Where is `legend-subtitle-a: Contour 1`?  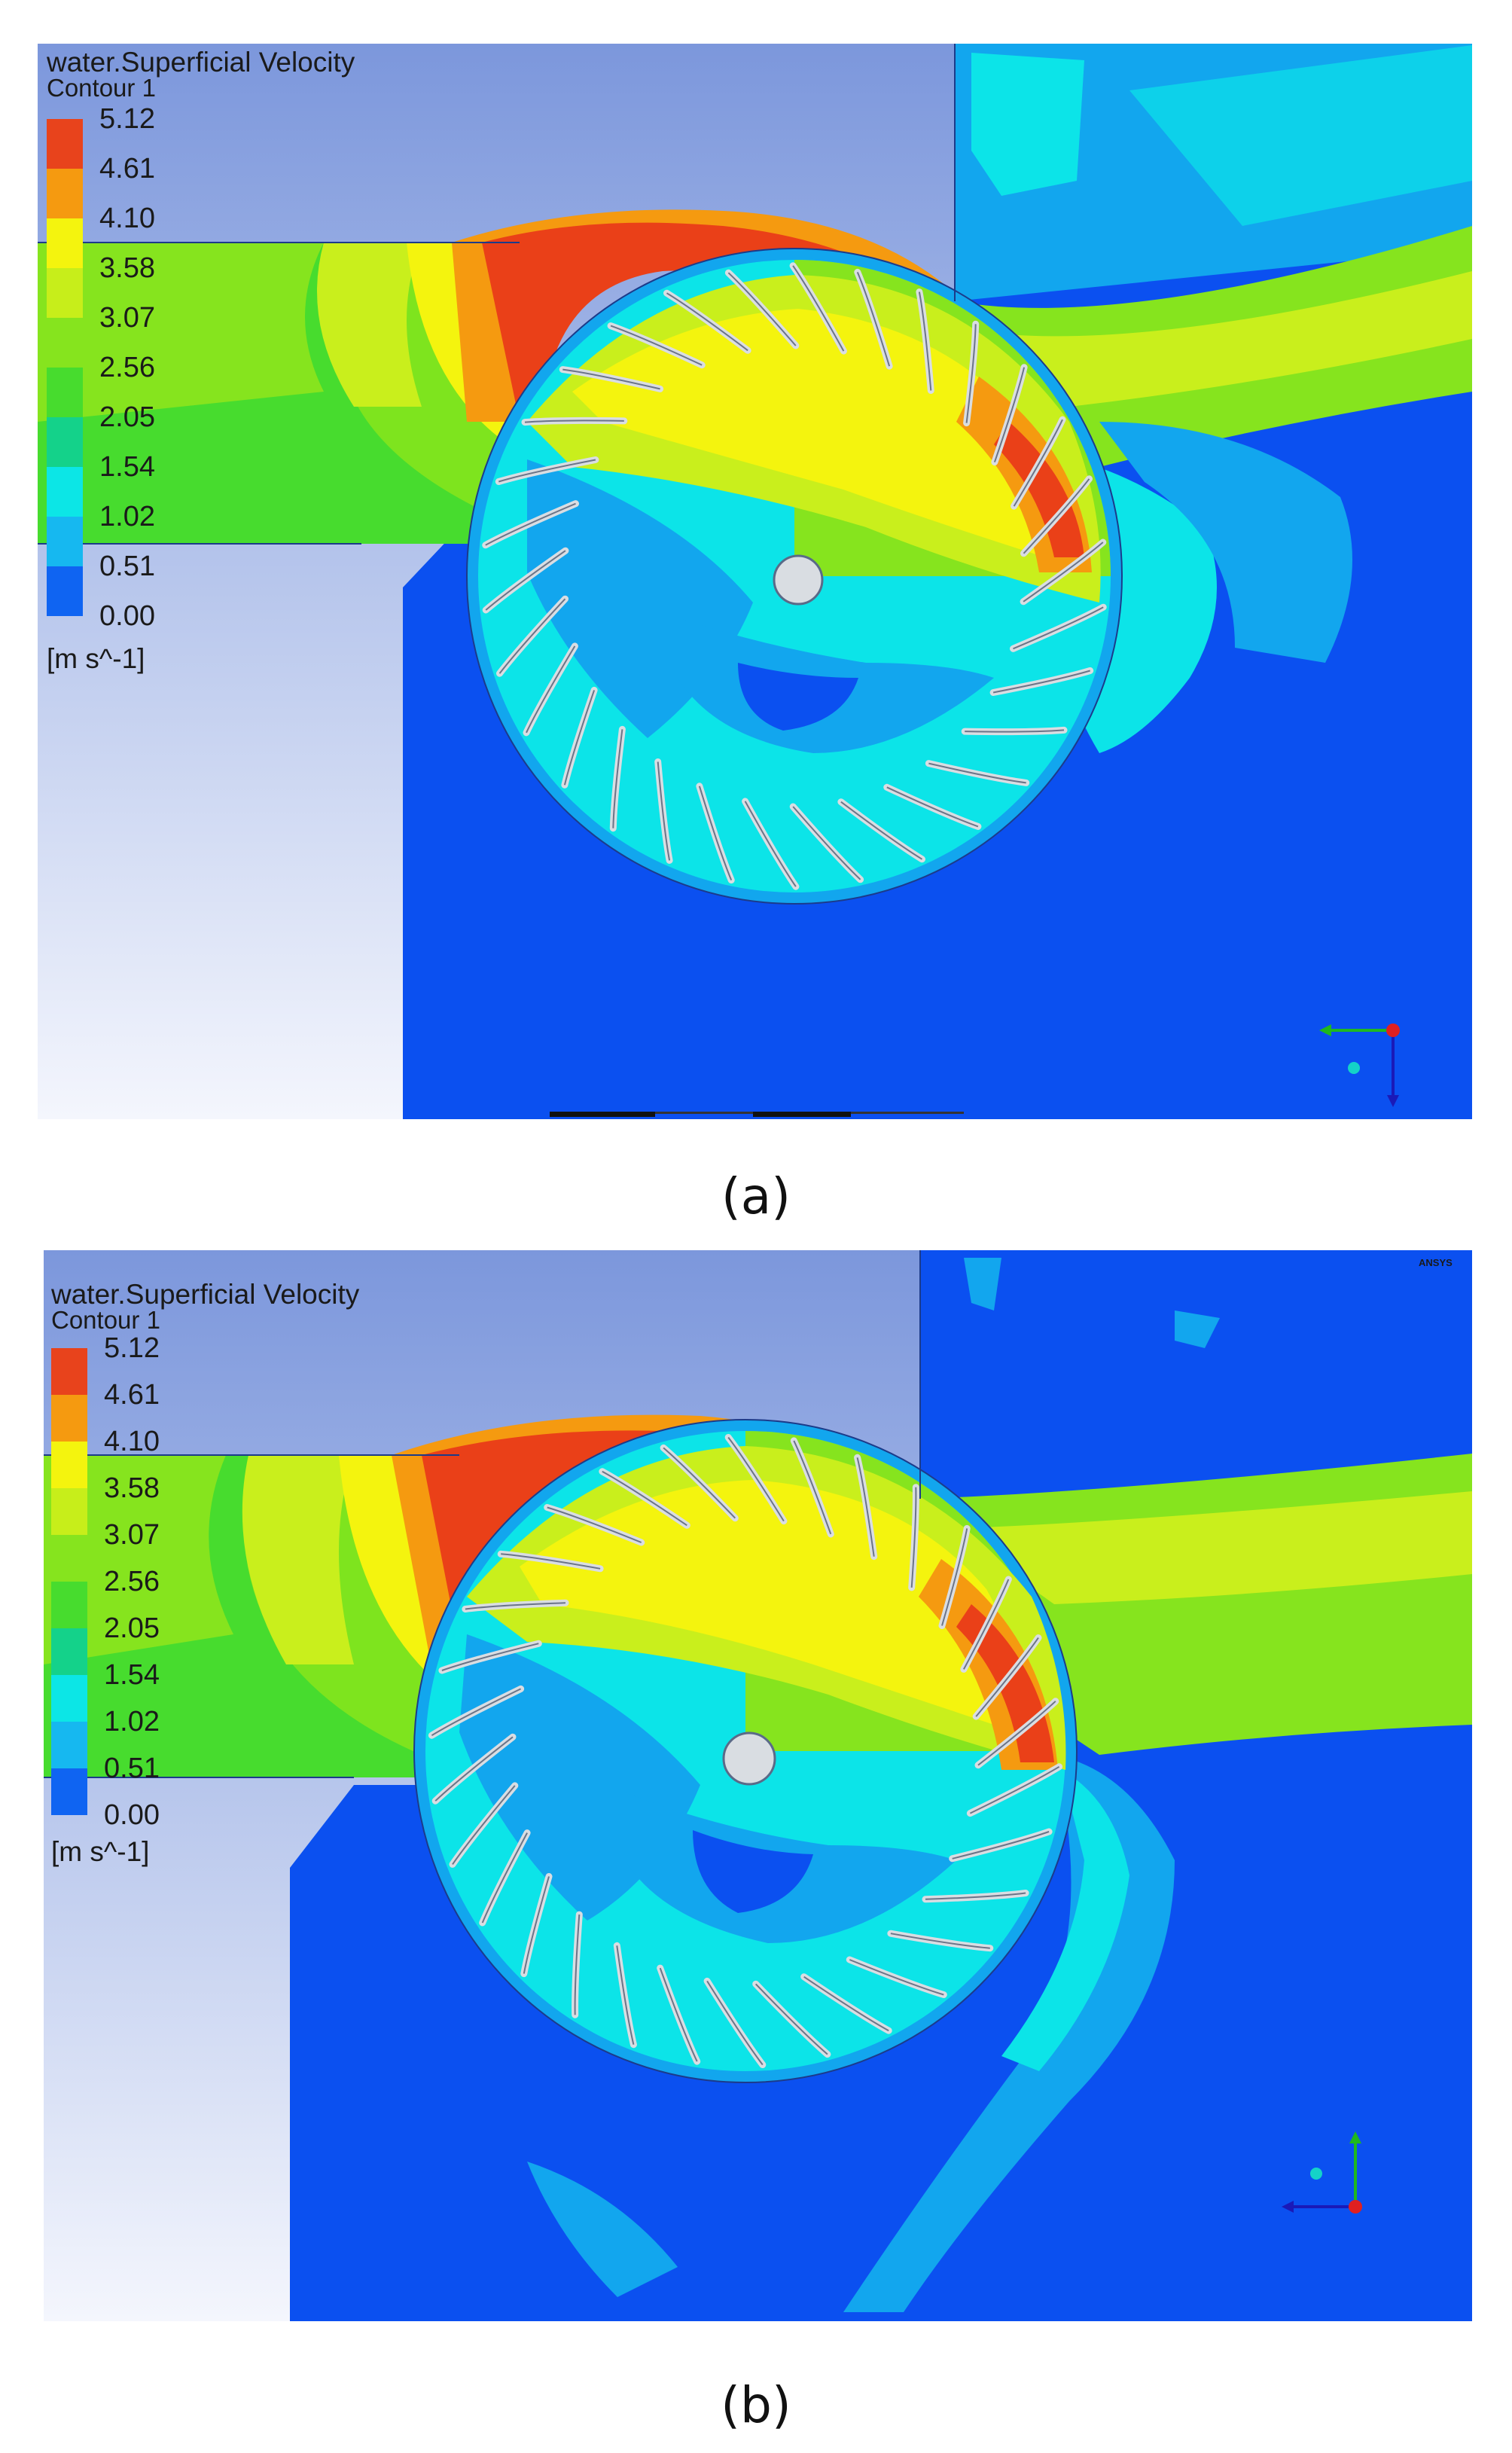
legend-subtitle-a: Contour 1 is located at coordinates (101, 88).